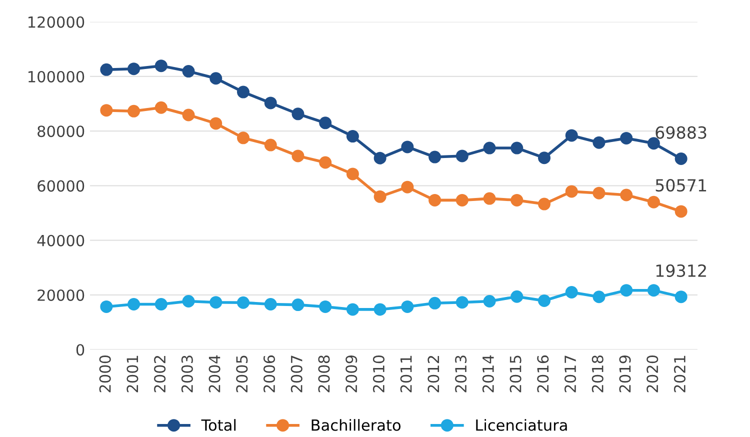 This screenshot has width=750, height=437. What do you see at coordinates (56, 22) in the screenshot?
I see `y-tick-label: 120000` at bounding box center [56, 22].